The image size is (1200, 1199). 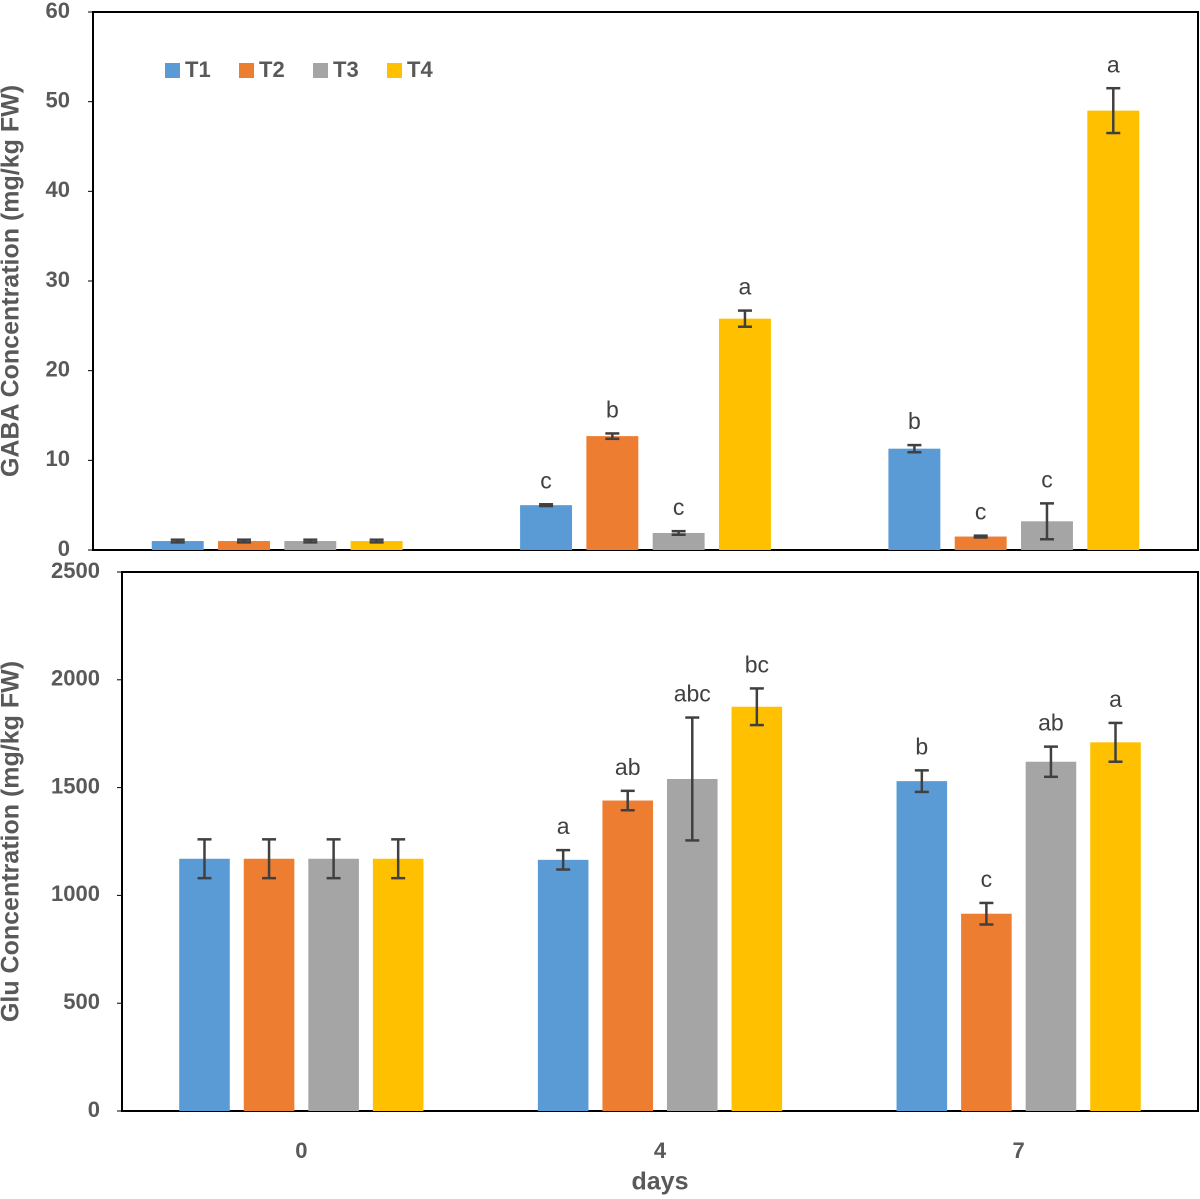 What do you see at coordinates (75, 678) in the screenshot?
I see `y-tick-label: 2000` at bounding box center [75, 678].